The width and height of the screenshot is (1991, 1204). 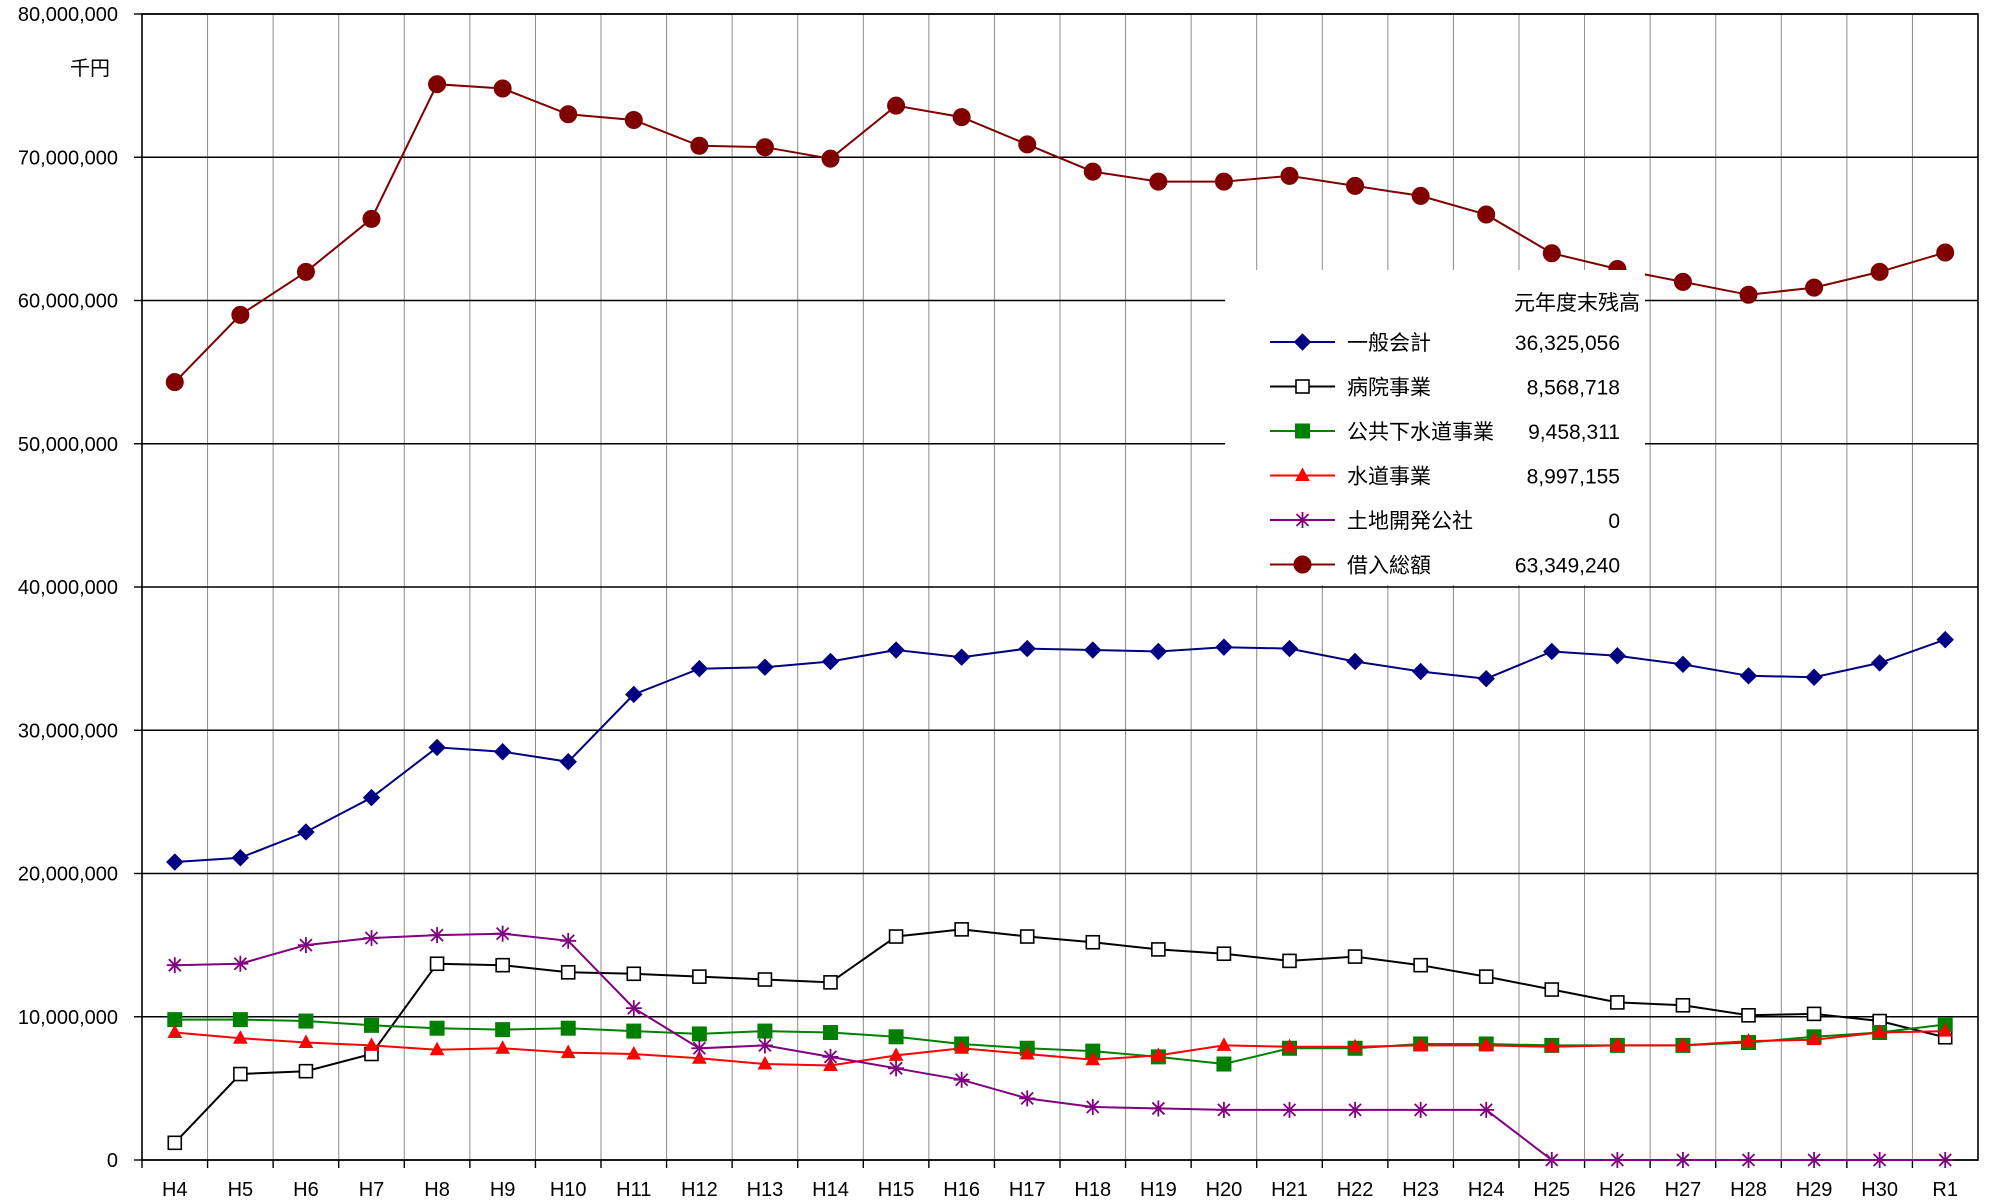 What do you see at coordinates (241, 1190) in the screenshot?
I see `x-tick-label: H5` at bounding box center [241, 1190].